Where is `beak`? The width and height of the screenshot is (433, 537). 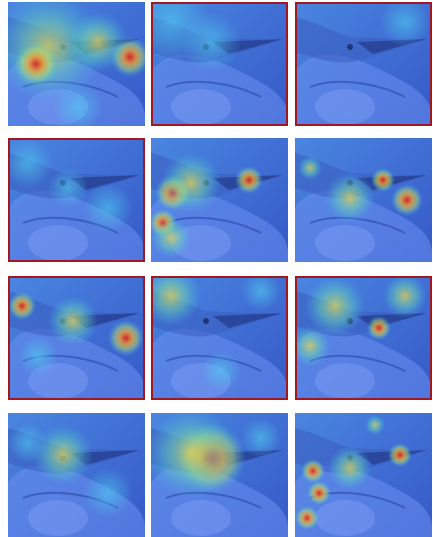 beak is located at coordinates (248, 320).